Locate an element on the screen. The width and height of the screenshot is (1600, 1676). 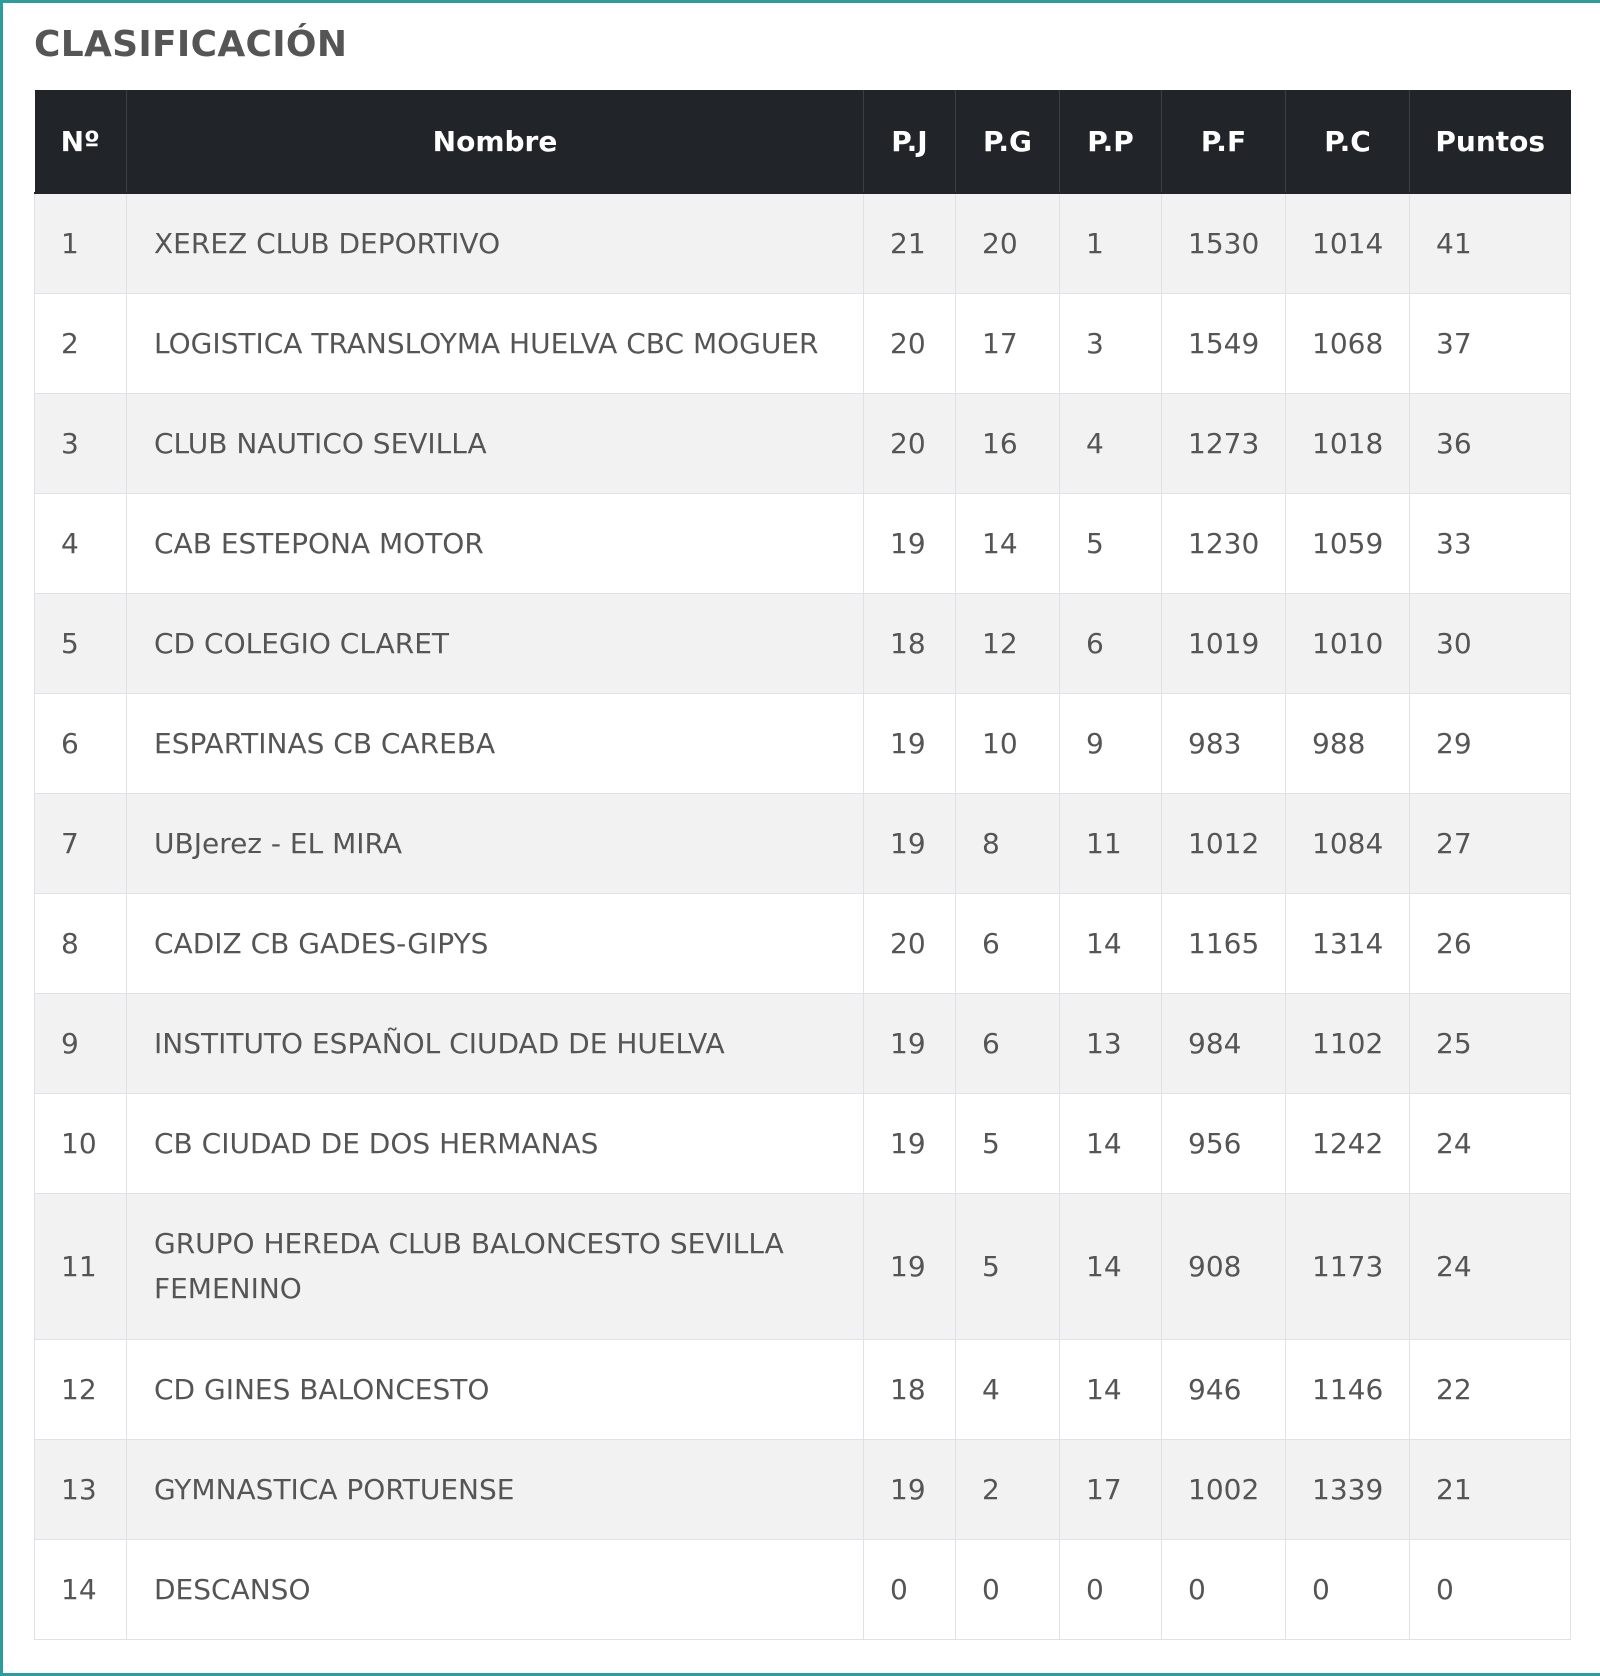
cell-won: 0 is located at coordinates (1007, 1589).